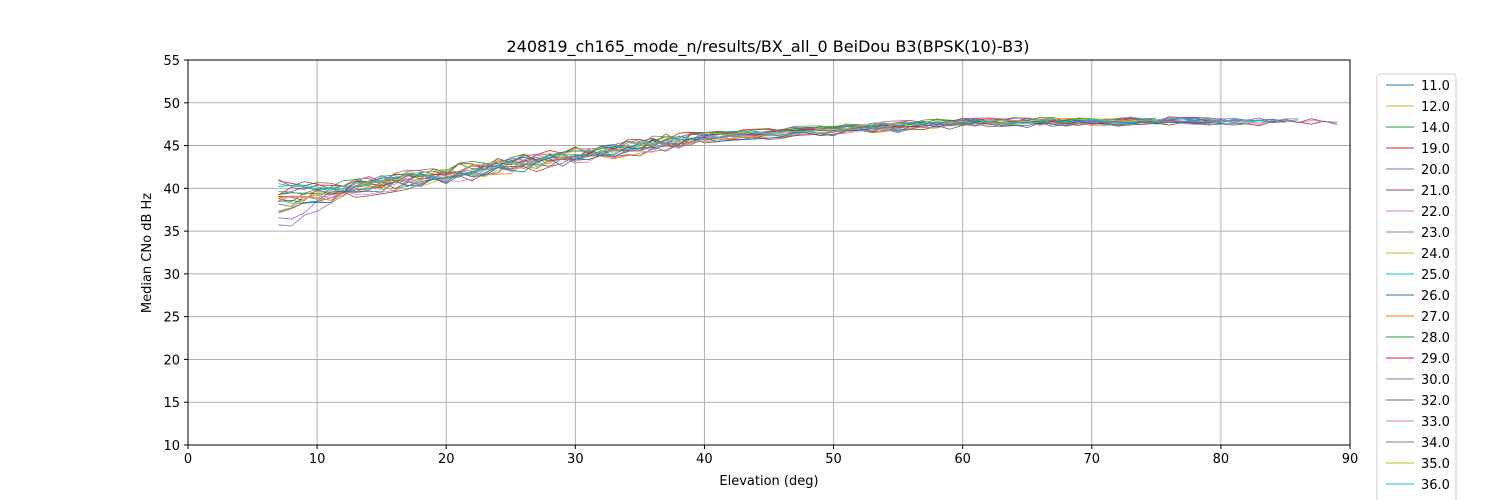  What do you see at coordinates (575, 459) in the screenshot?
I see `x-tick-label: 30` at bounding box center [575, 459].